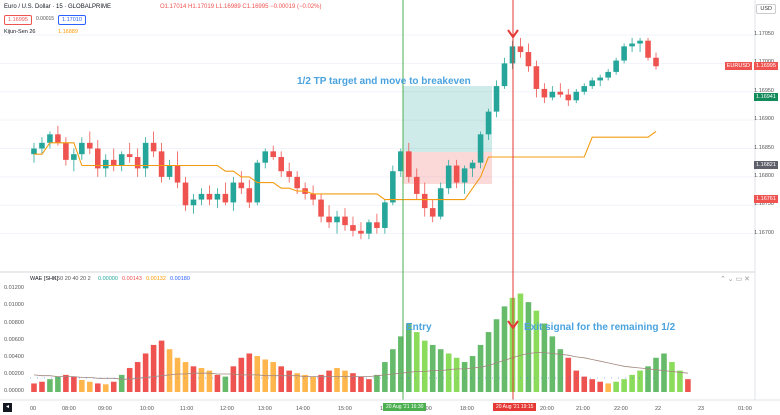  I want to click on price-tag: 1.16761, so click(766, 199).